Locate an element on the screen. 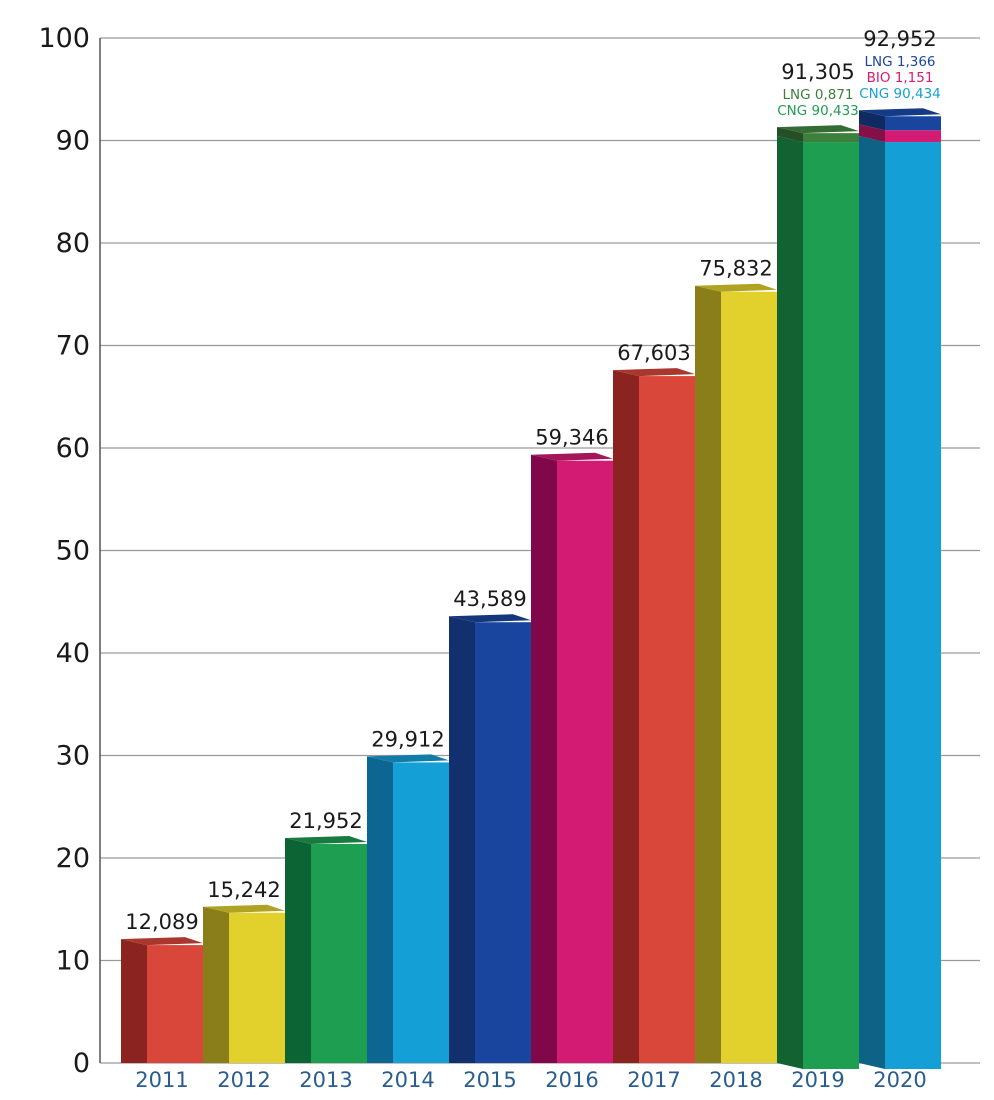 The width and height of the screenshot is (994, 1100). x-axis-ticks: 2011 2012 2013 2014 2015 2016 2017 2018 2019 2020 is located at coordinates (530, 1080).